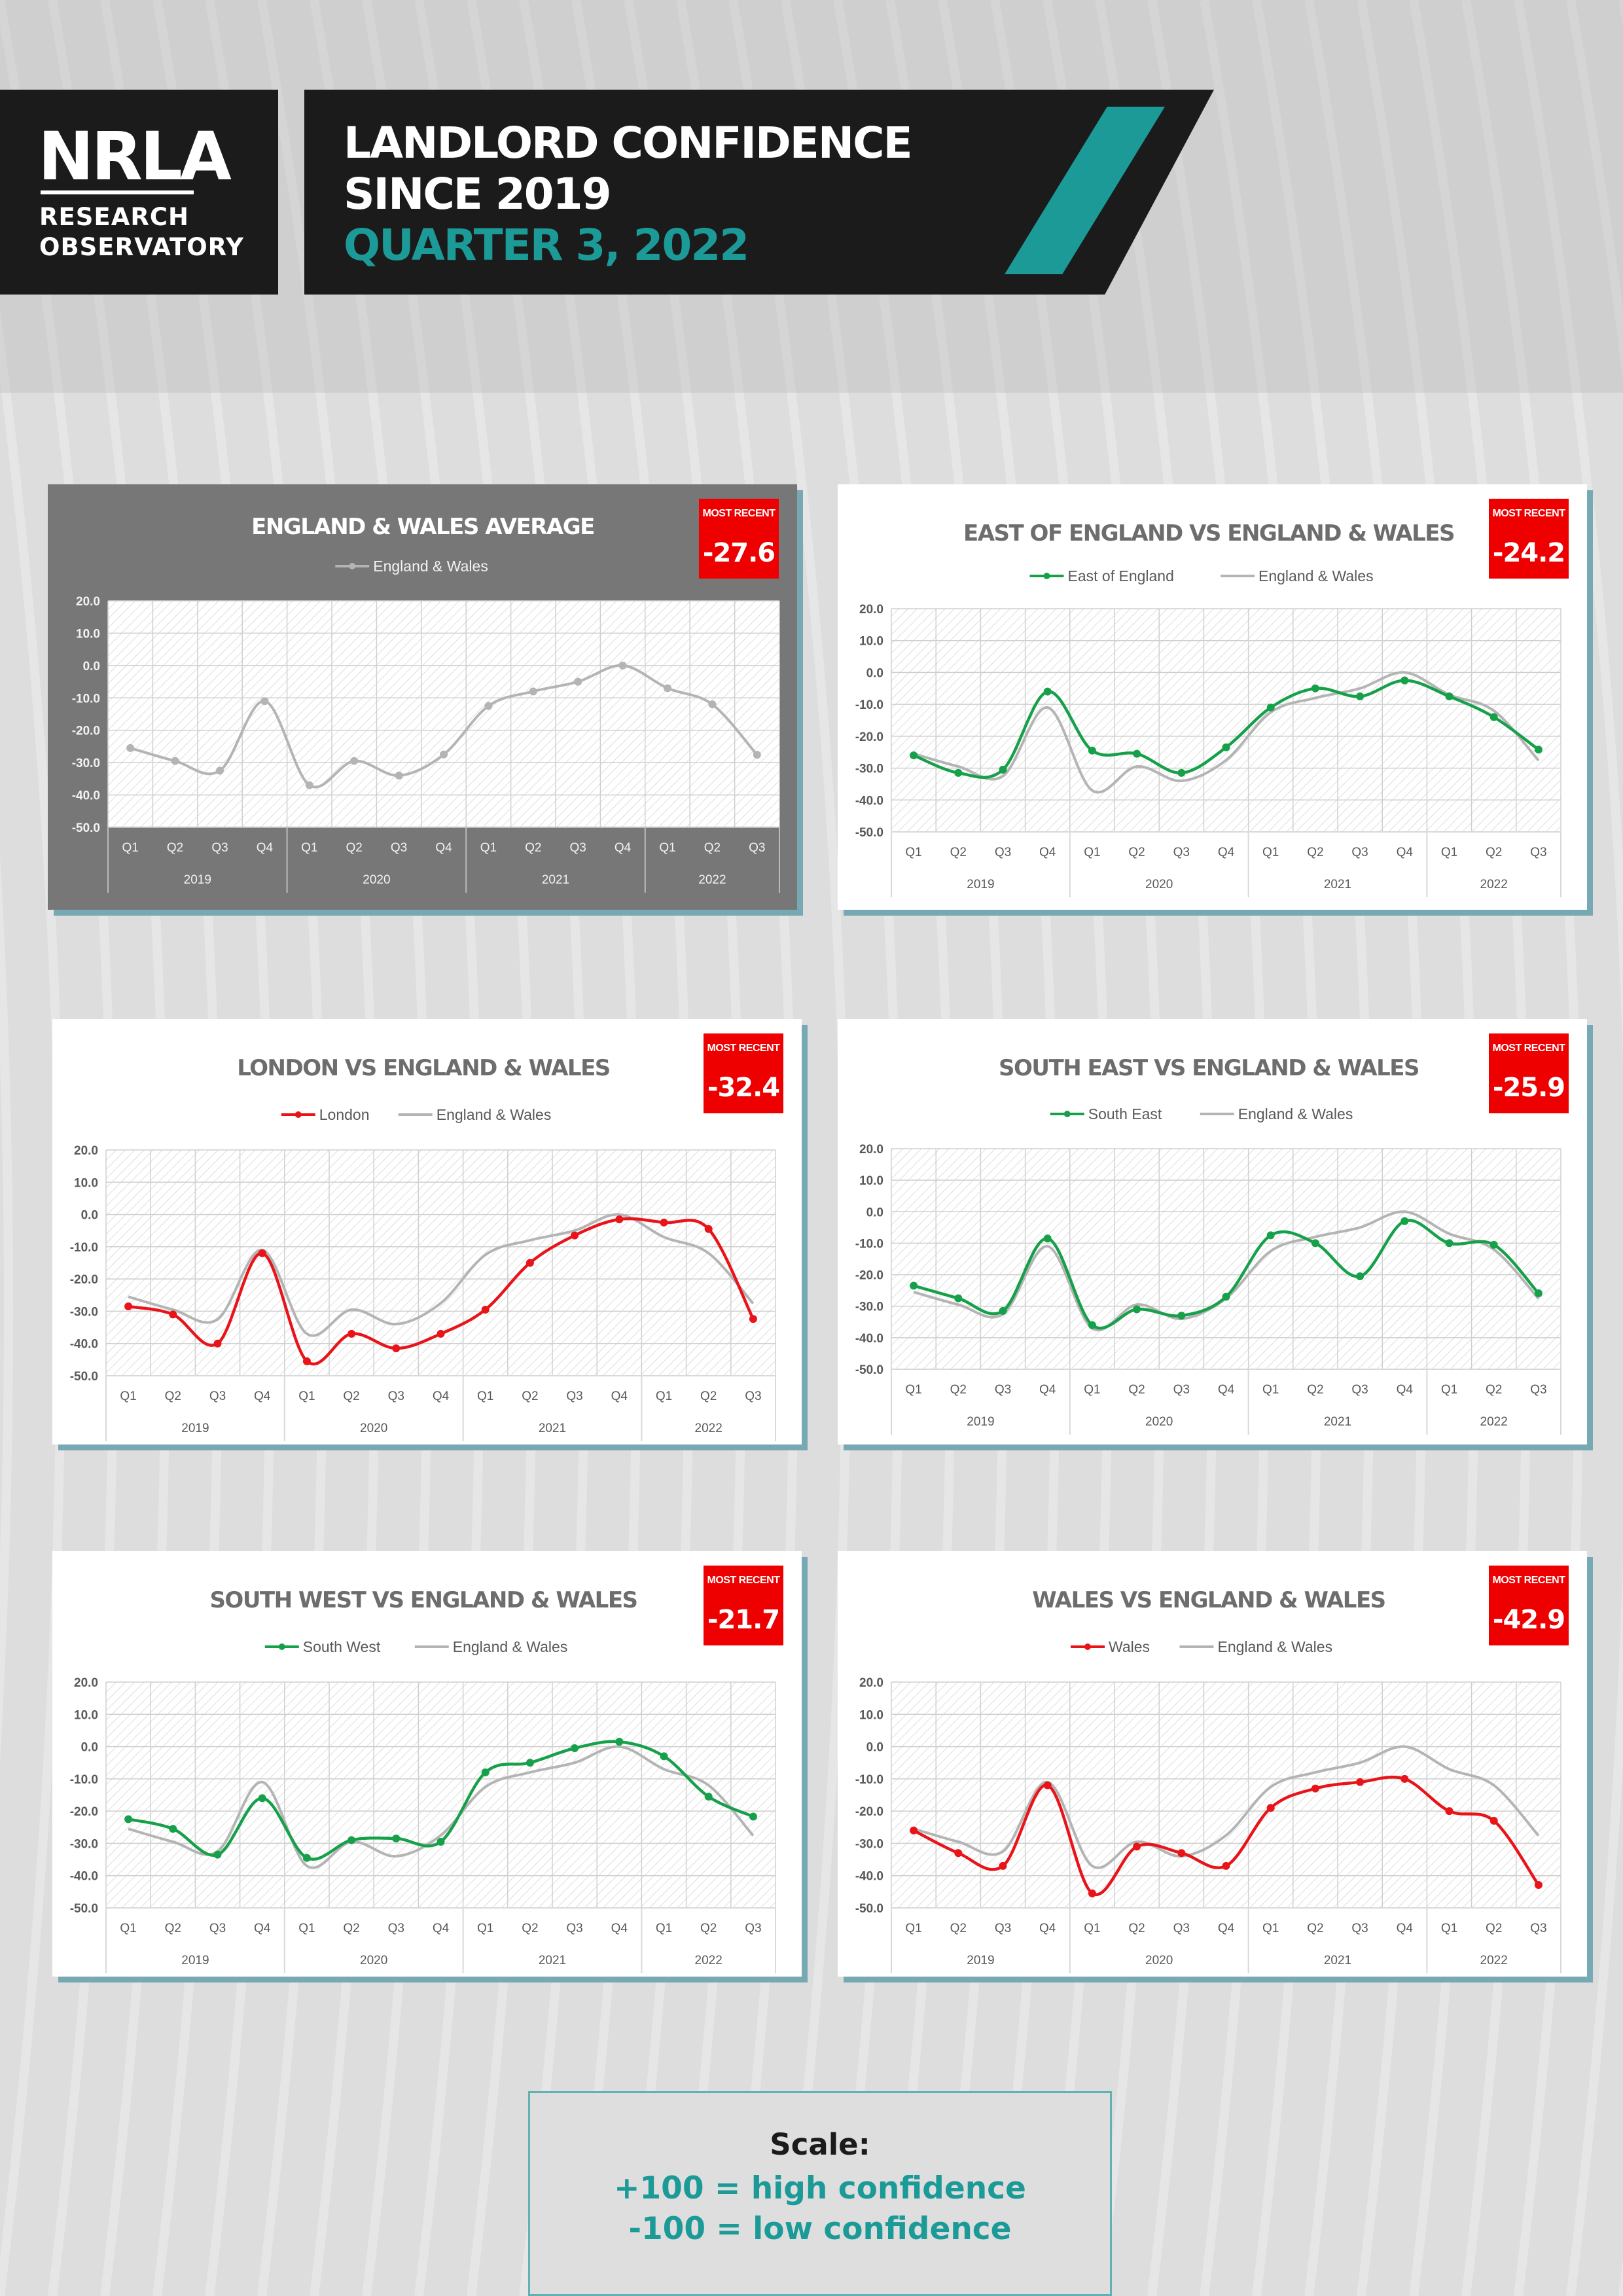 The width and height of the screenshot is (1623, 2296). I want to click on chart-title: SOUTH EAST VS ENGLAND & WALES, so click(1209, 1068).